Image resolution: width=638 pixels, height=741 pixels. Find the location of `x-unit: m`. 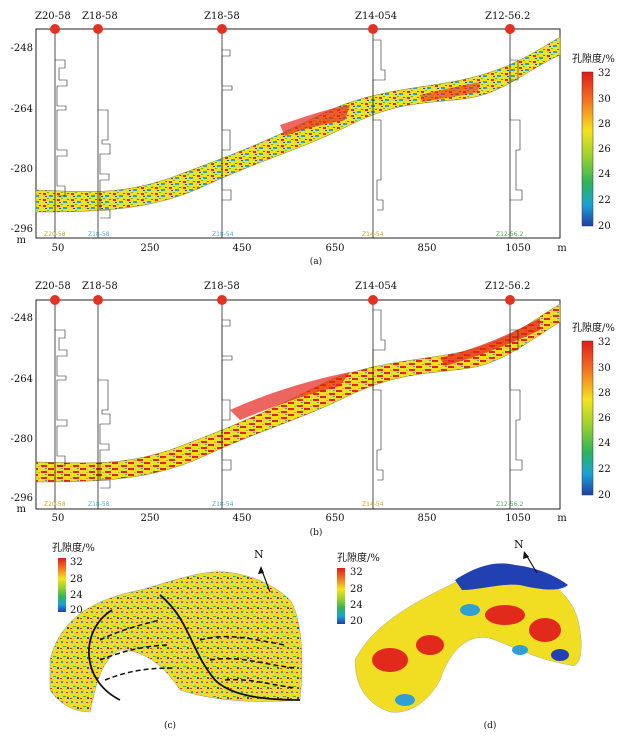

x-unit: m is located at coordinates (562, 248).